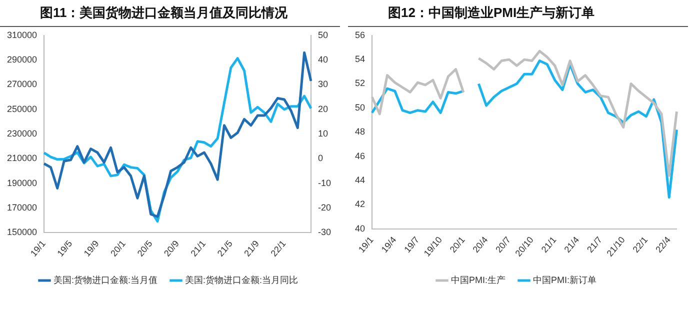 This screenshot has width=696, height=323. What do you see at coordinates (360, 59) in the screenshot?
I see `y-tick-label: 54` at bounding box center [360, 59].